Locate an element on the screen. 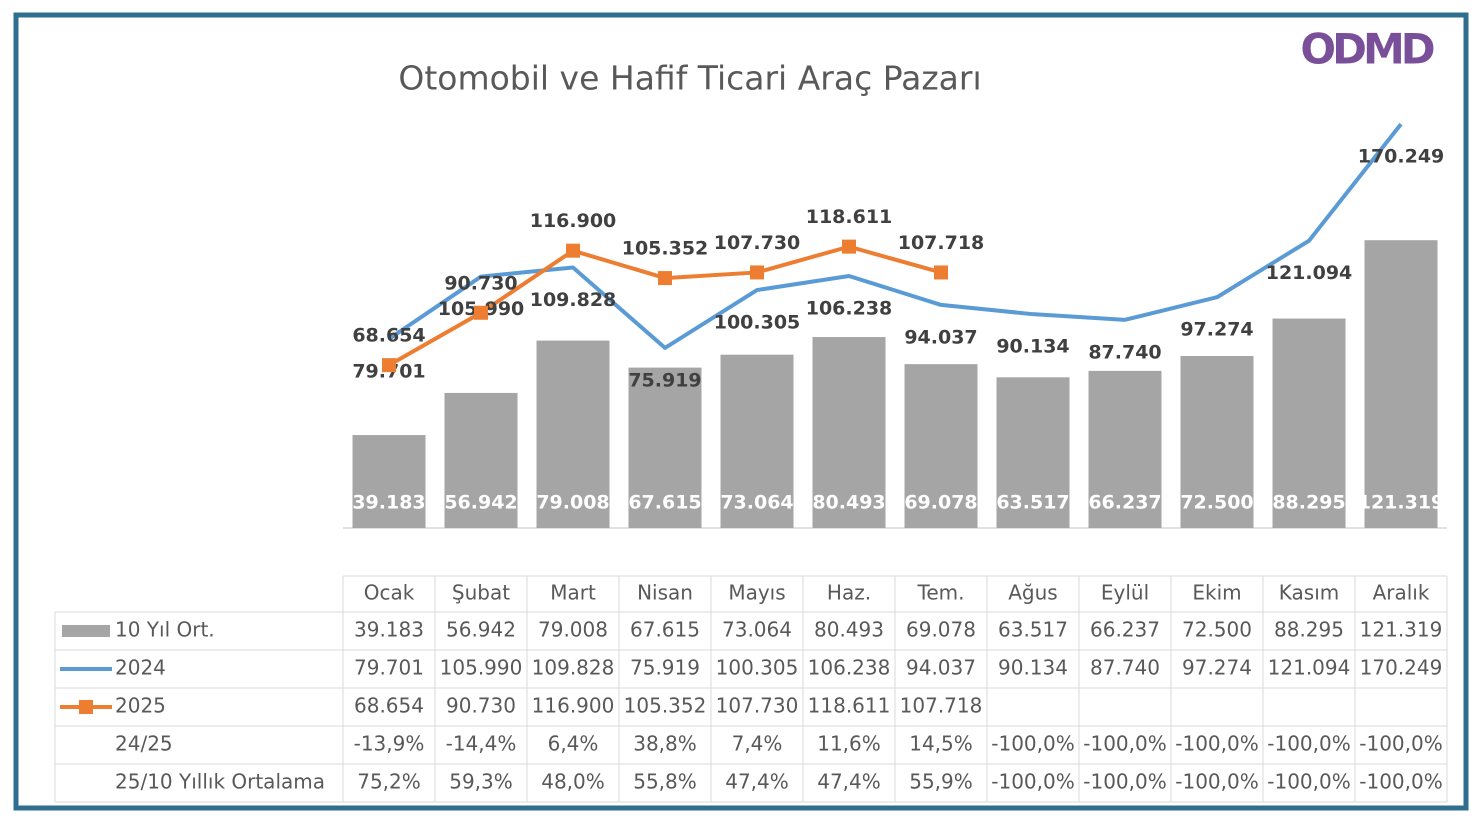  data-label: 68.654 is located at coordinates (388, 336).